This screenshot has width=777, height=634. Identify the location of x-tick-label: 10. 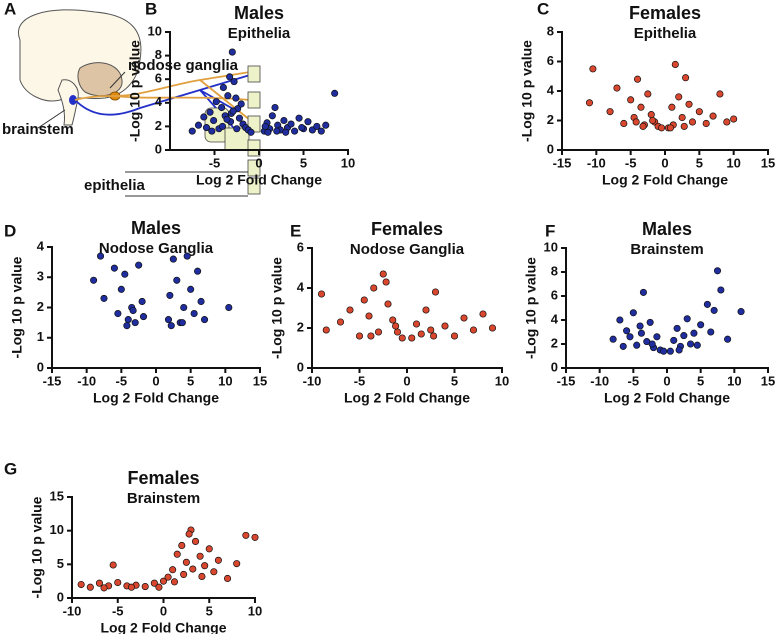
(734, 380).